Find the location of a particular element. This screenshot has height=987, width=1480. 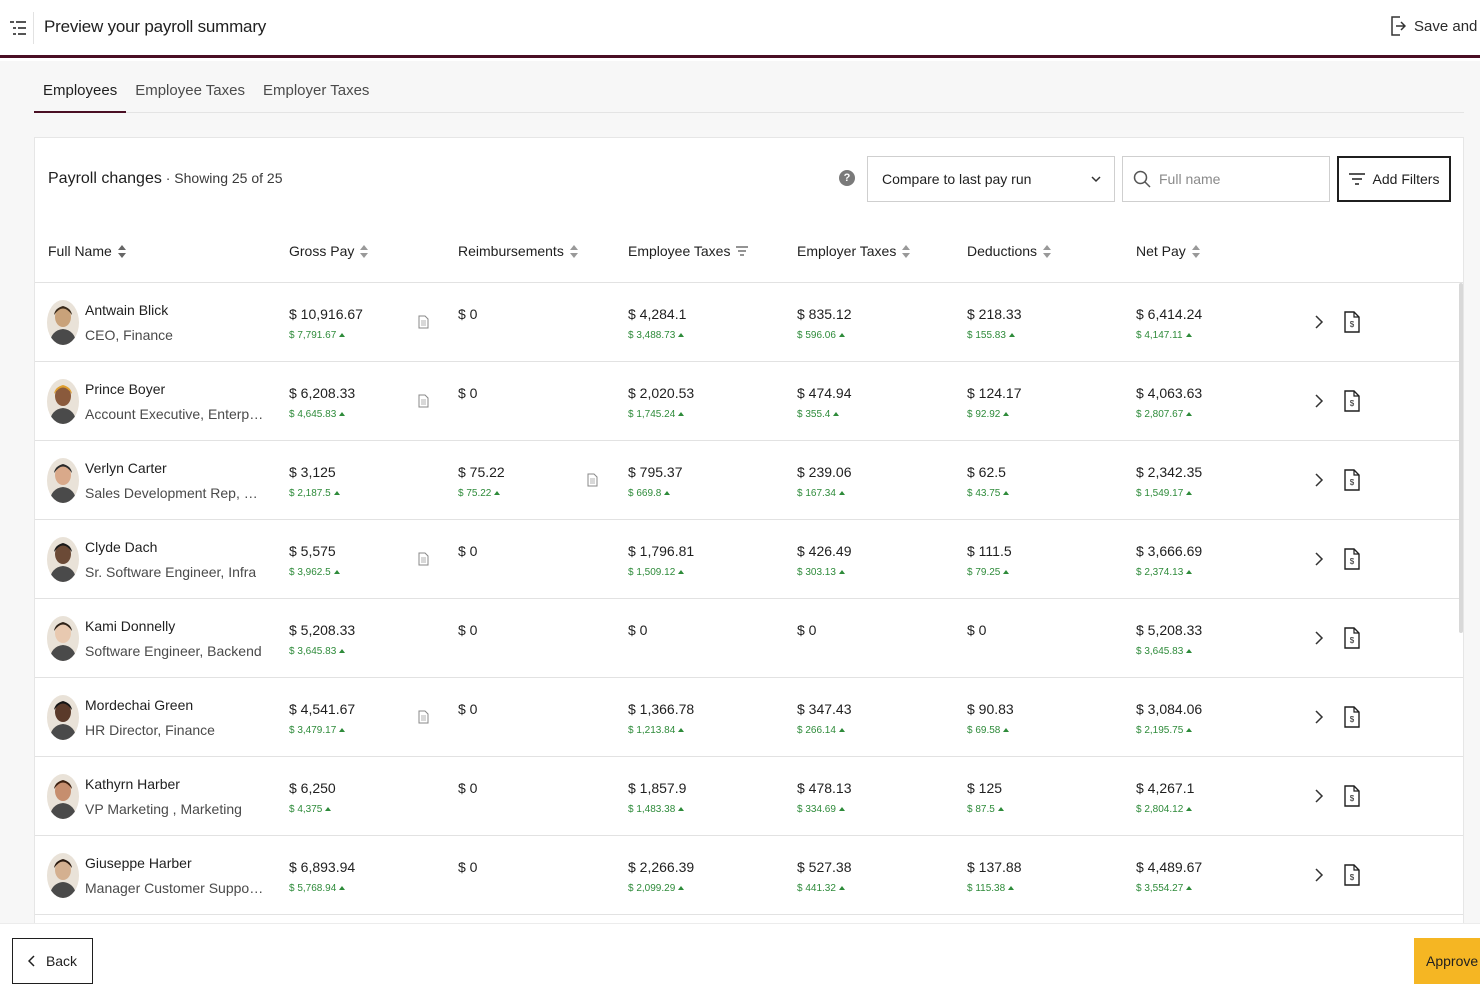

gross-previous-value: $ 3,645.83 is located at coordinates (317, 651).